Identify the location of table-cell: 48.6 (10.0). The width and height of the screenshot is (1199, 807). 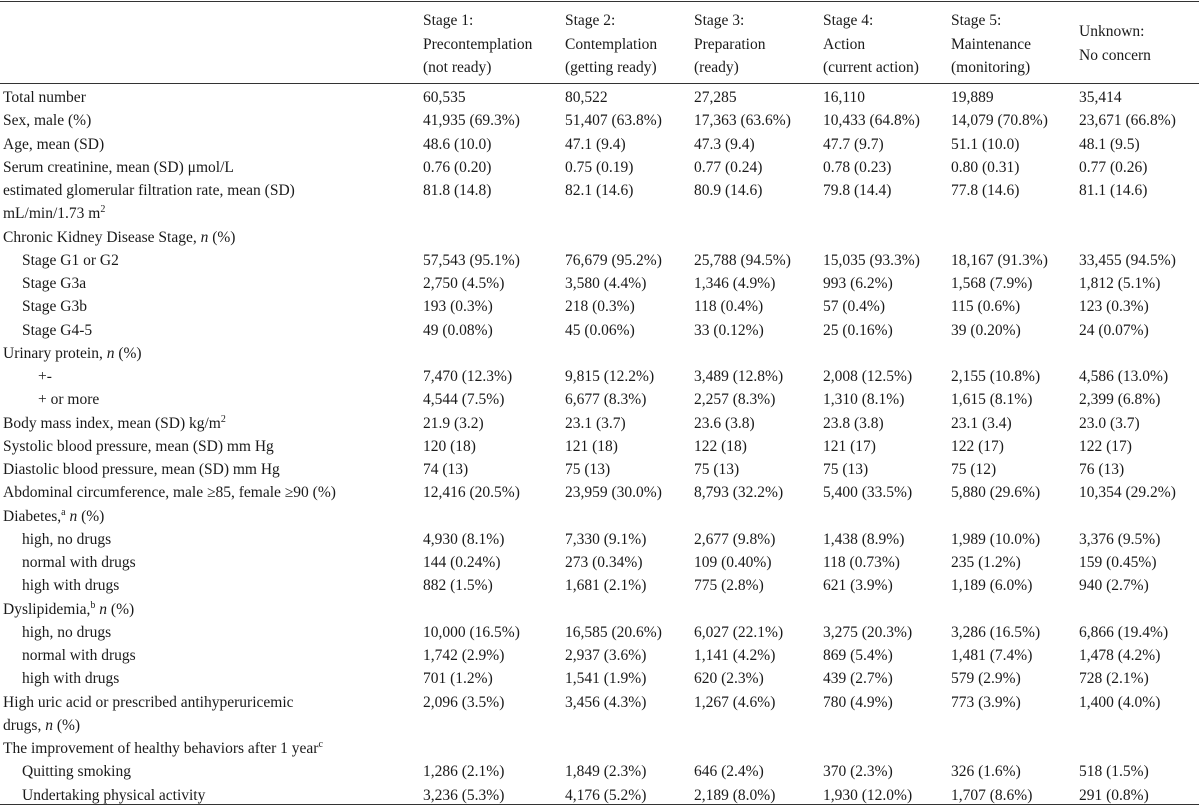
(457, 144).